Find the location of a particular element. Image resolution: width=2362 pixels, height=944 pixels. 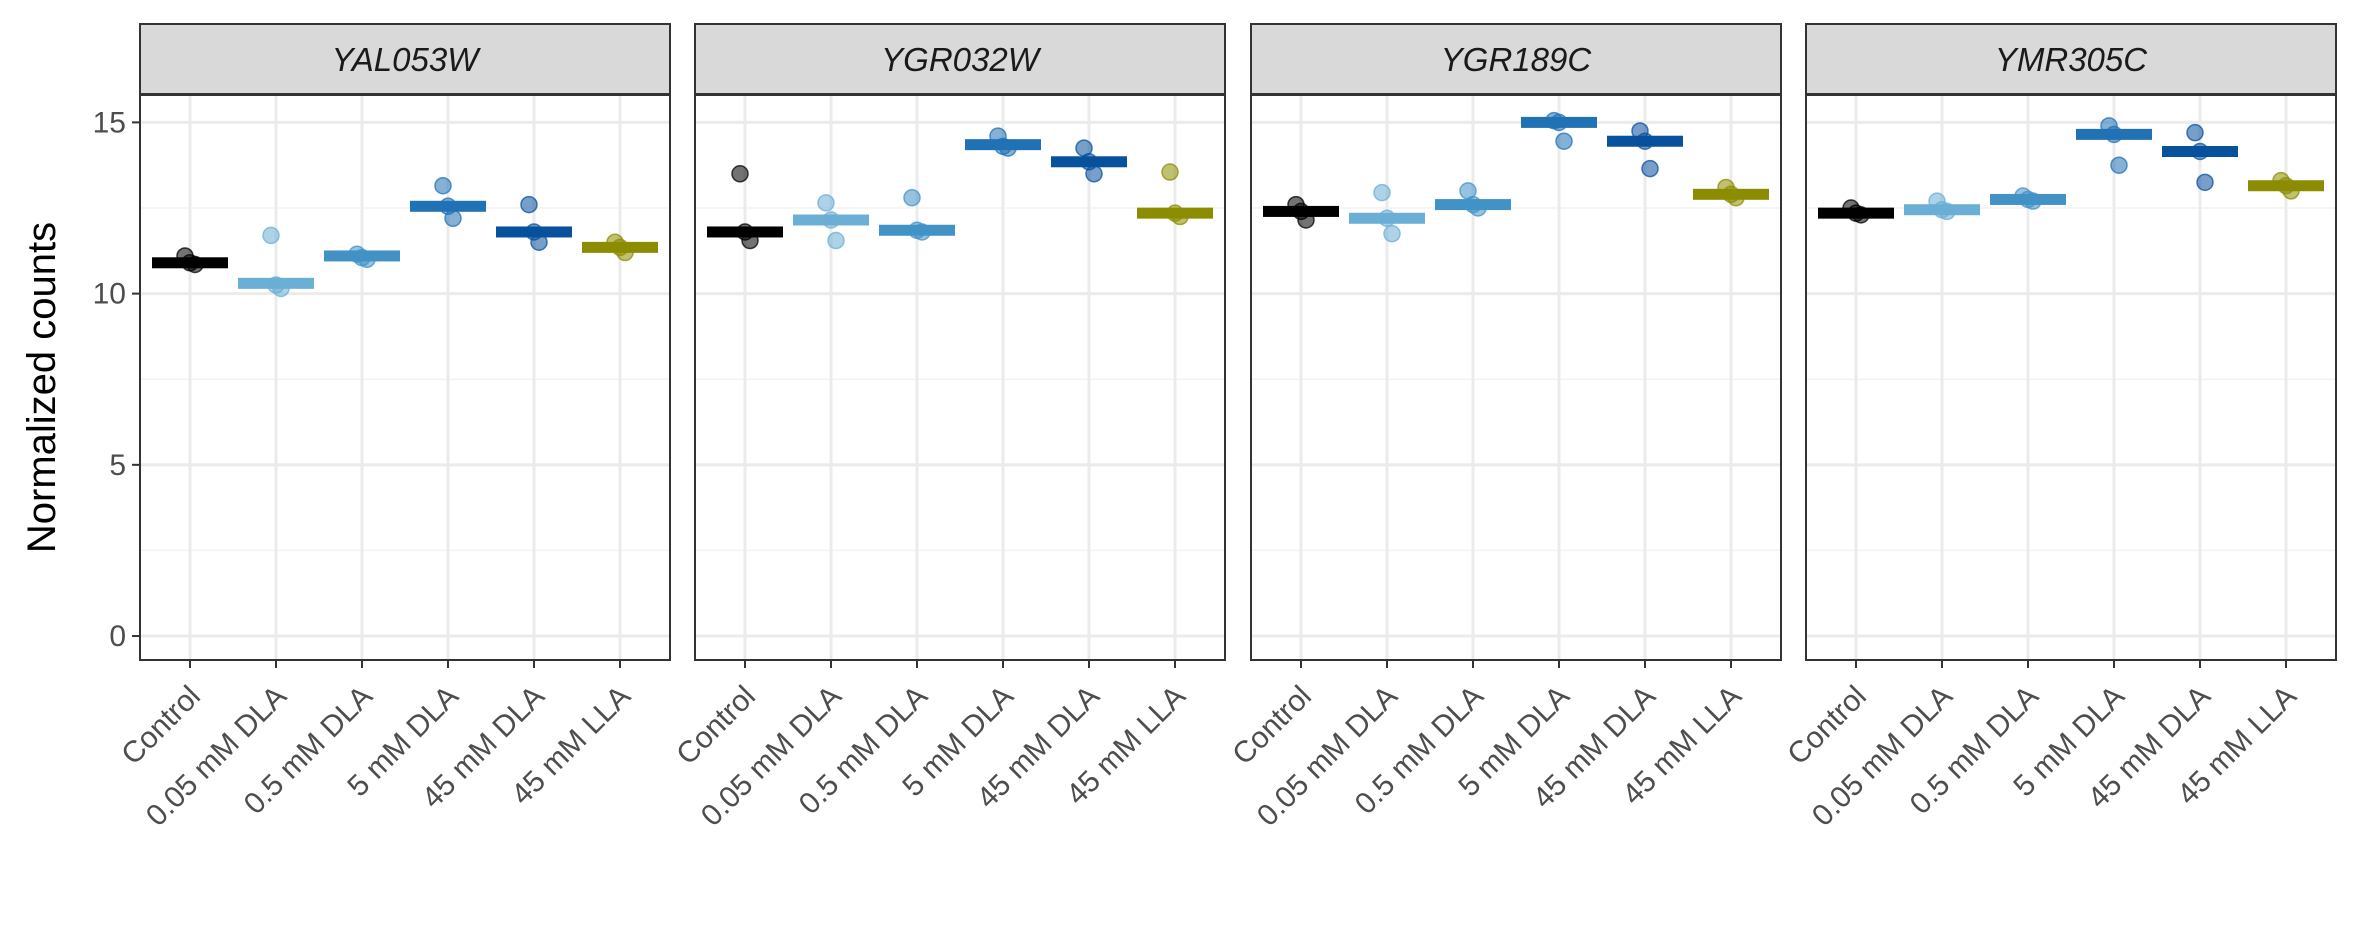

y-tick-label: 0 is located at coordinates (117, 636).